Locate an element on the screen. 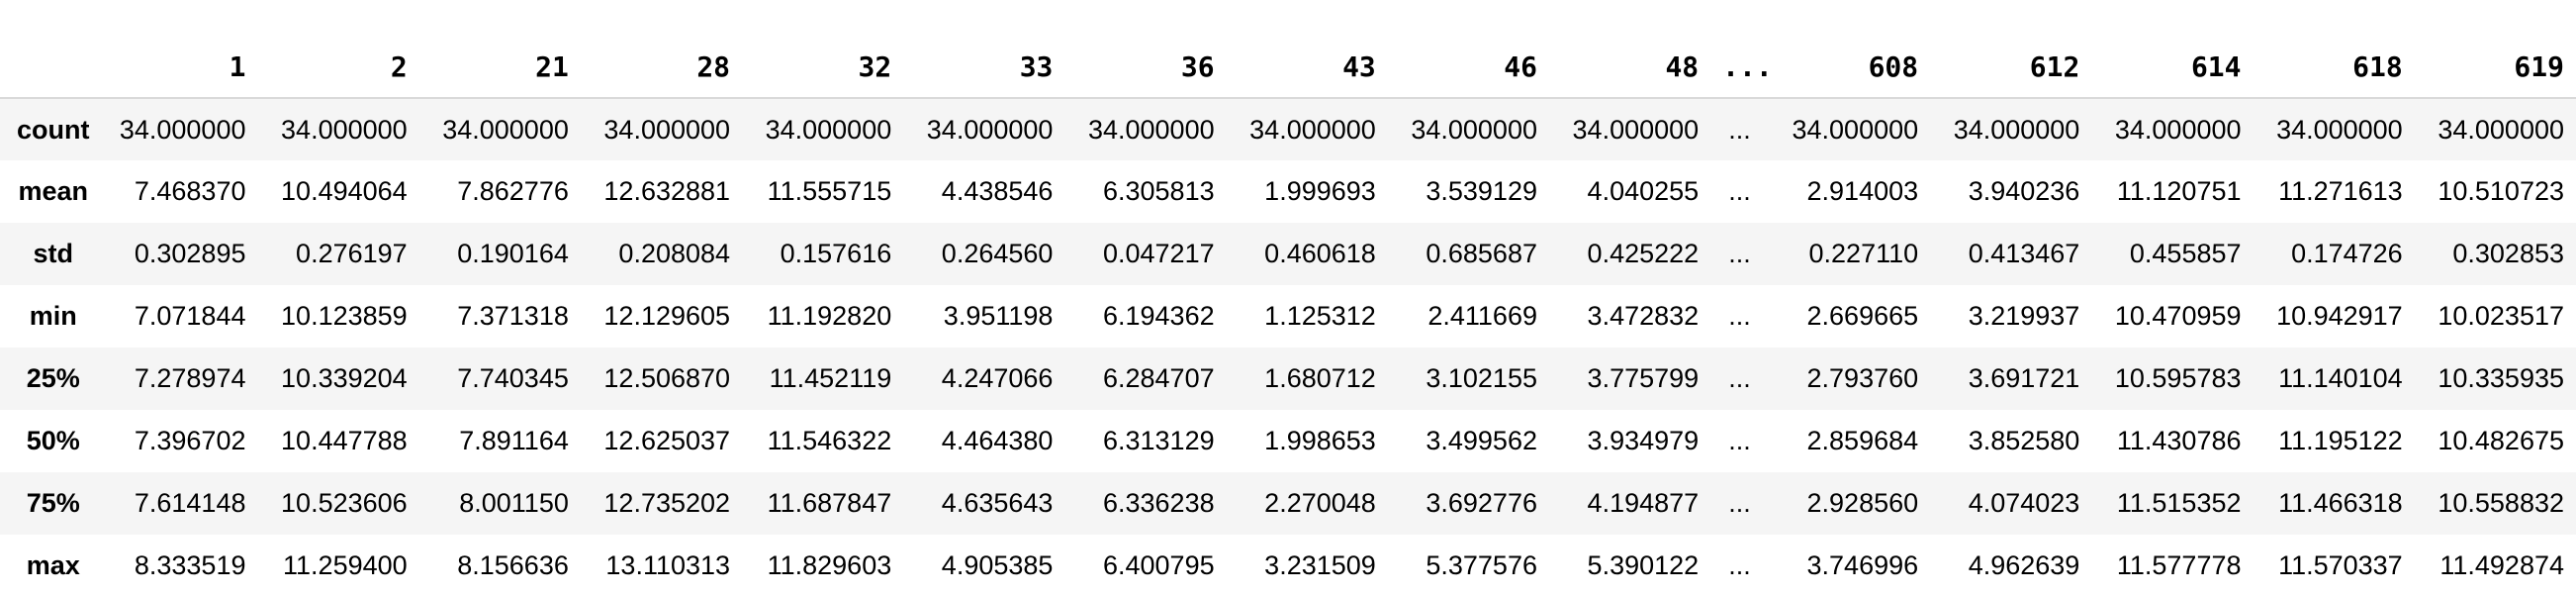 This screenshot has height=597, width=2576. column-header: 43 is located at coordinates (1307, 68).